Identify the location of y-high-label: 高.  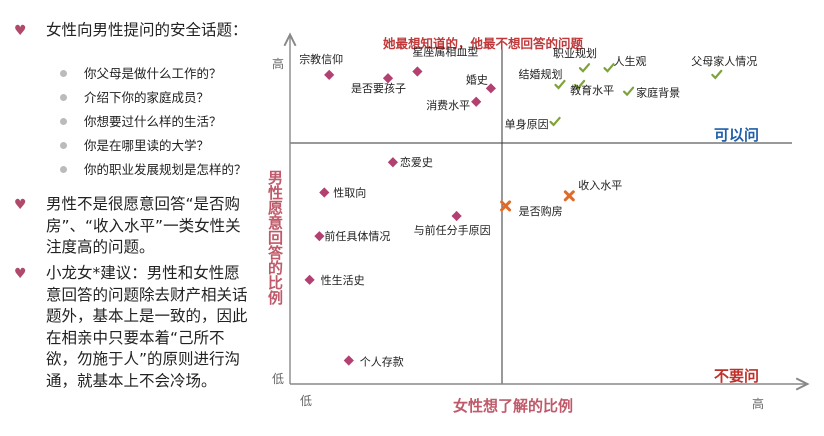
(278, 63).